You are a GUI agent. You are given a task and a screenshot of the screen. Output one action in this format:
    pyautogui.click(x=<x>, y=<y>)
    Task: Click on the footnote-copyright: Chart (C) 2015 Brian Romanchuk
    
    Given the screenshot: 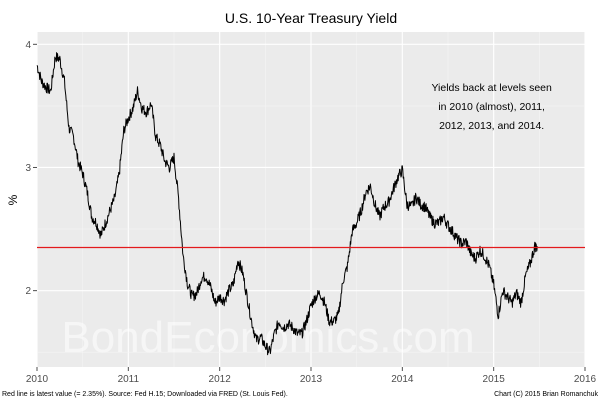 What is the action you would take?
    pyautogui.click(x=546, y=394)
    